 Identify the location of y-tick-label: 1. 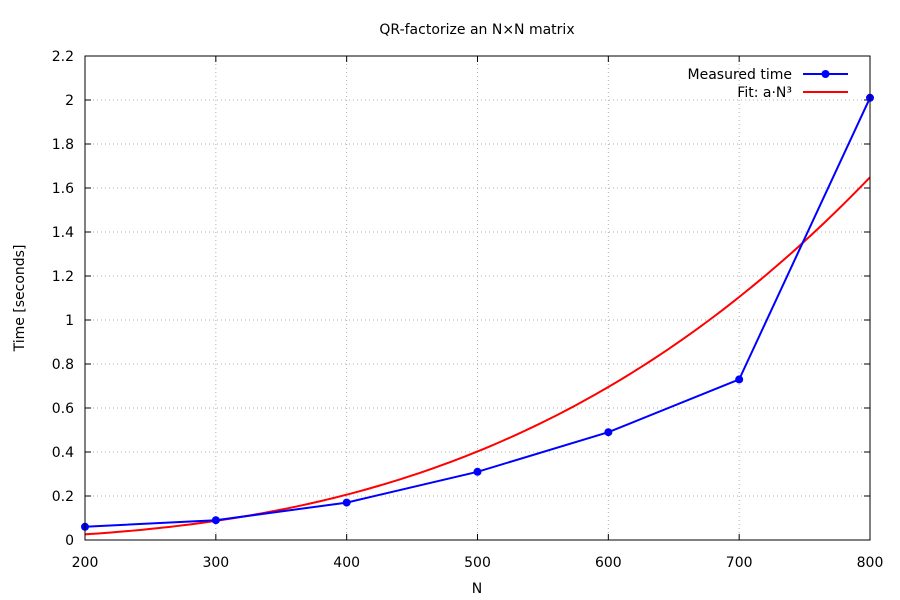
(69, 321).